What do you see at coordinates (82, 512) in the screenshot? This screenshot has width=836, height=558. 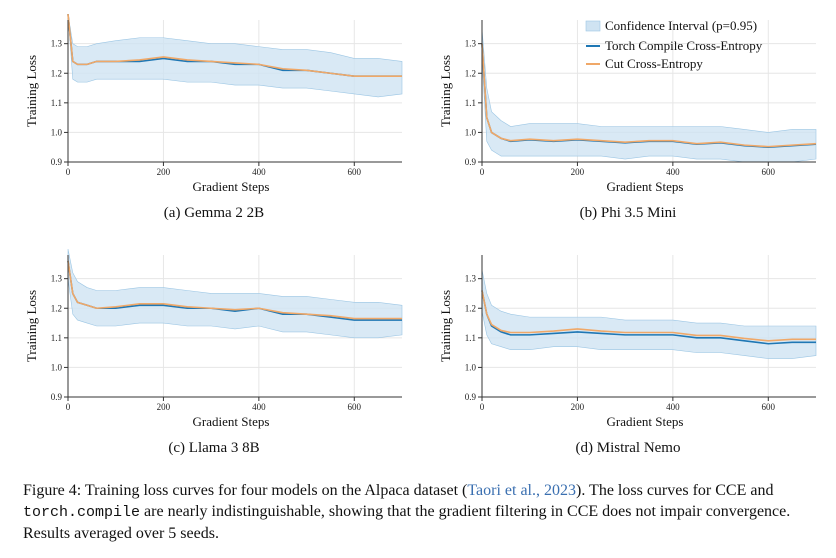 I see `caption-code: torch.compile` at bounding box center [82, 512].